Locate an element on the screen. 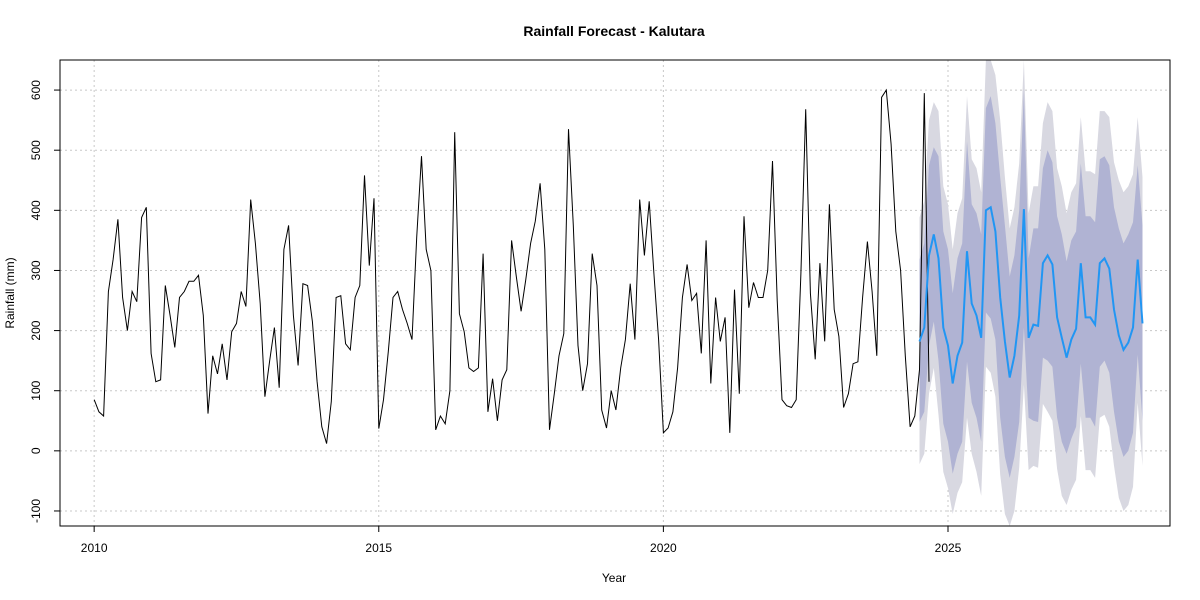  chart-title: Rainfall Forecast - Kalutara is located at coordinates (613, 31).